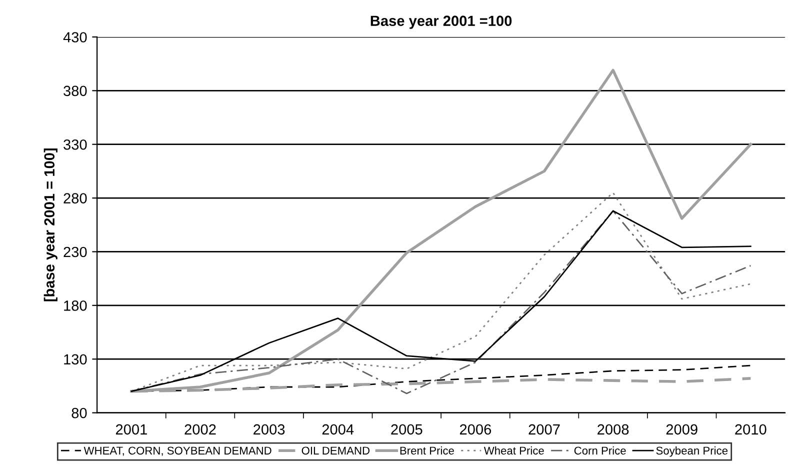 The image size is (789, 468). Describe the element at coordinates (336, 450) in the screenshot. I see `legend-label: OIL DEMAND` at that location.